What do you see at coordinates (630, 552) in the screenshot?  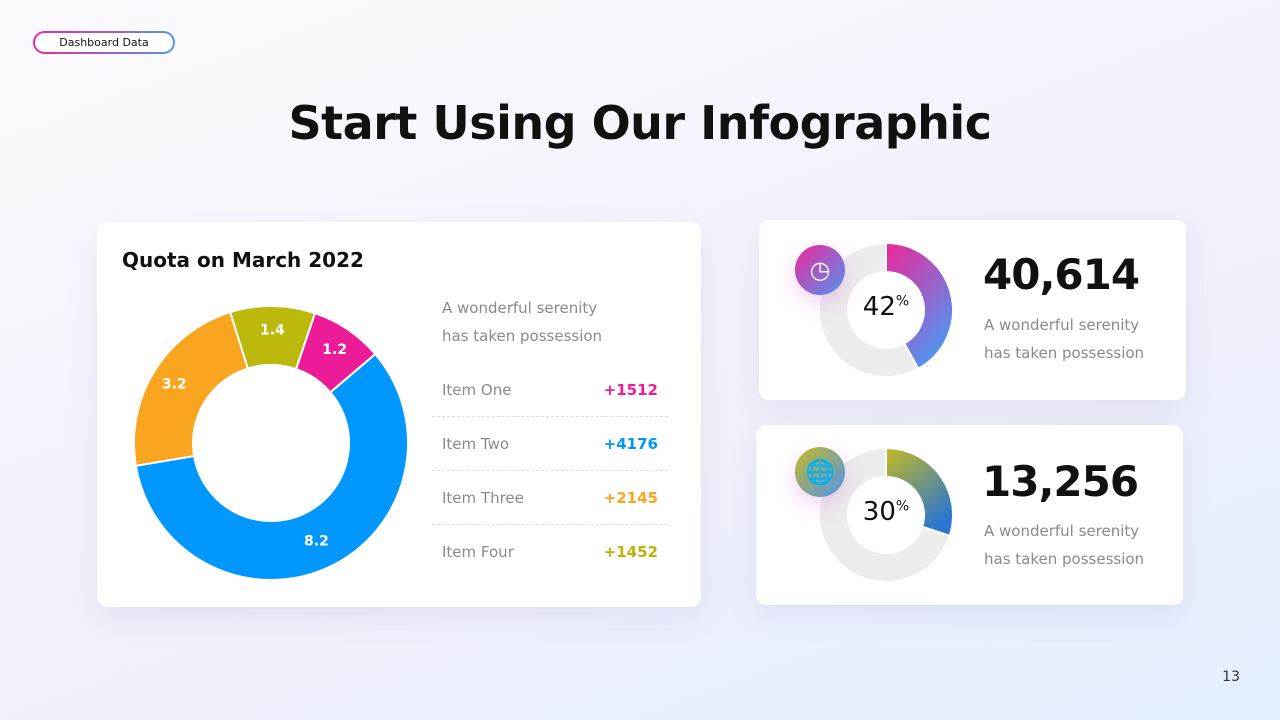 I see `item-value: +1452` at bounding box center [630, 552].